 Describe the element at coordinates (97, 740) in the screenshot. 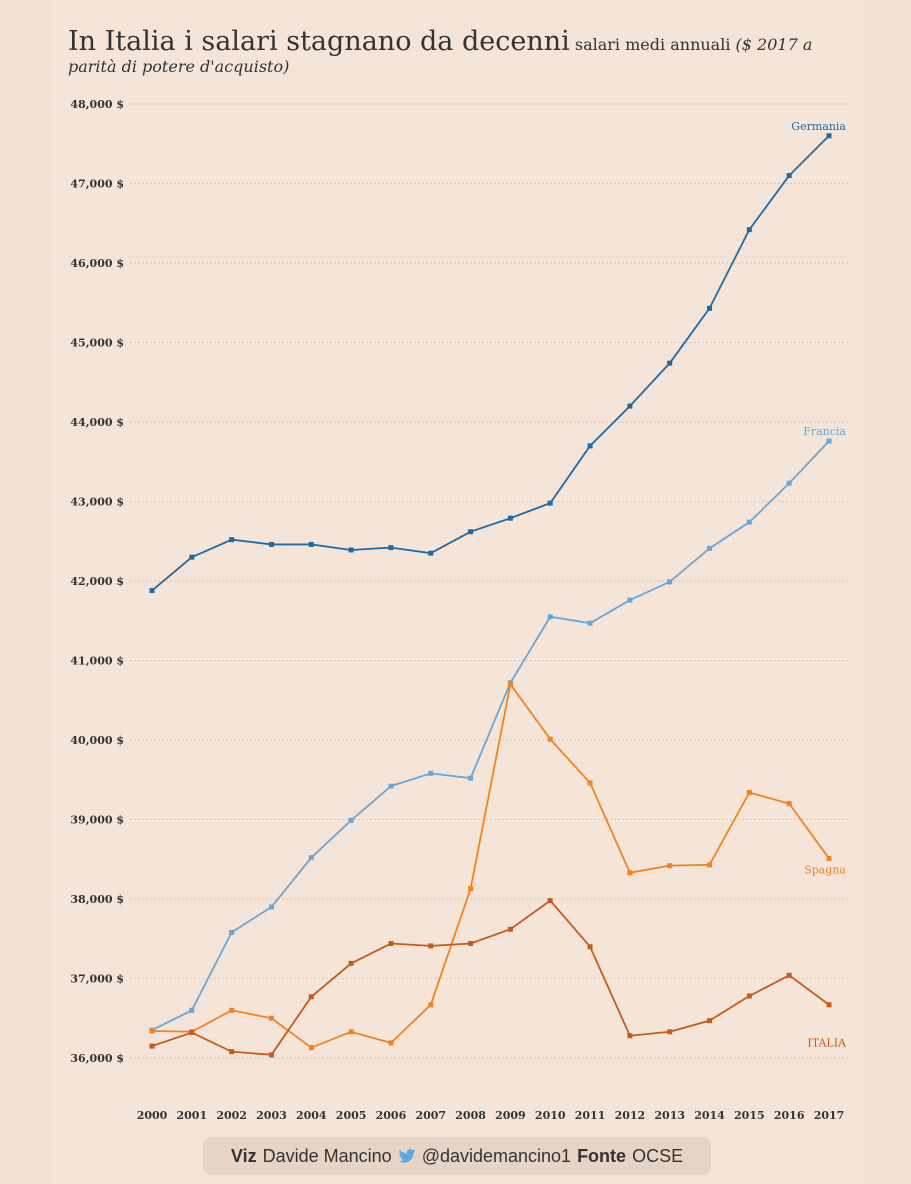

I see `y-tick-label: 40,000 $` at that location.